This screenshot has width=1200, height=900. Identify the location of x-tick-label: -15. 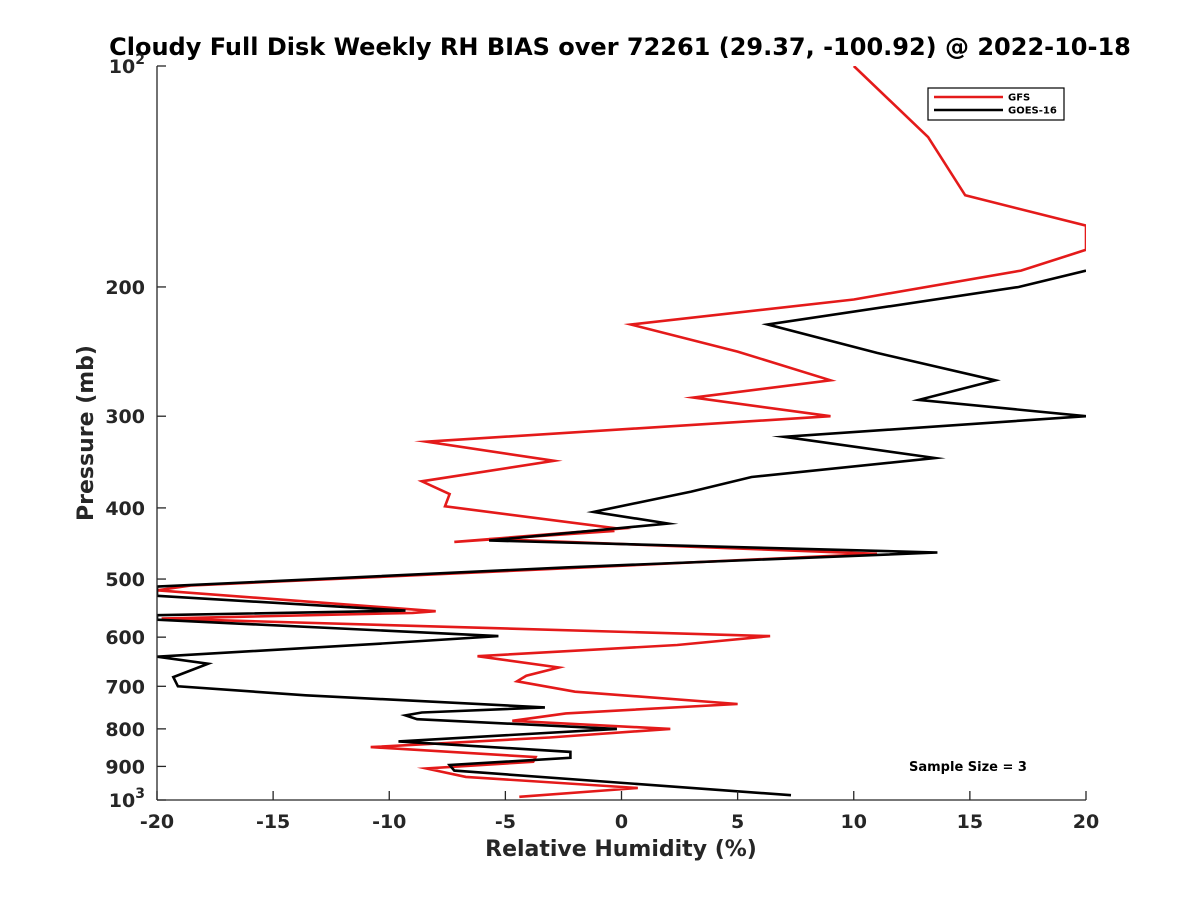
(273, 822).